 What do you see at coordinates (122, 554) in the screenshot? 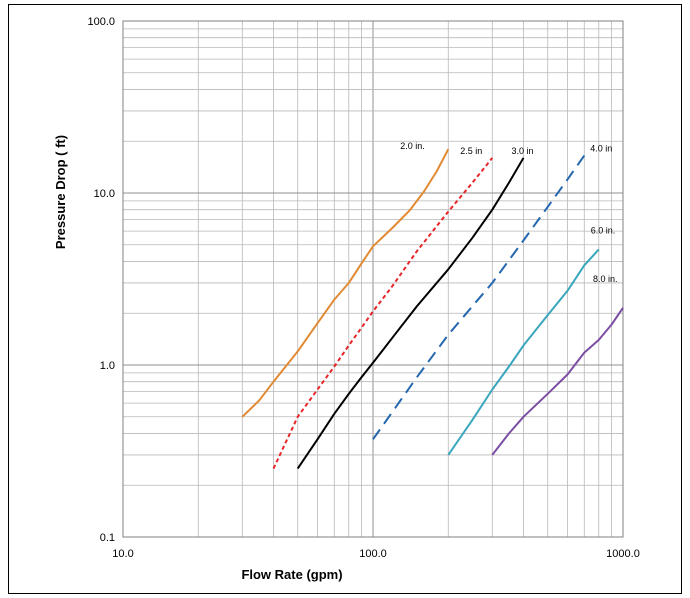
I see `x-tick-label: 10.0` at bounding box center [122, 554].